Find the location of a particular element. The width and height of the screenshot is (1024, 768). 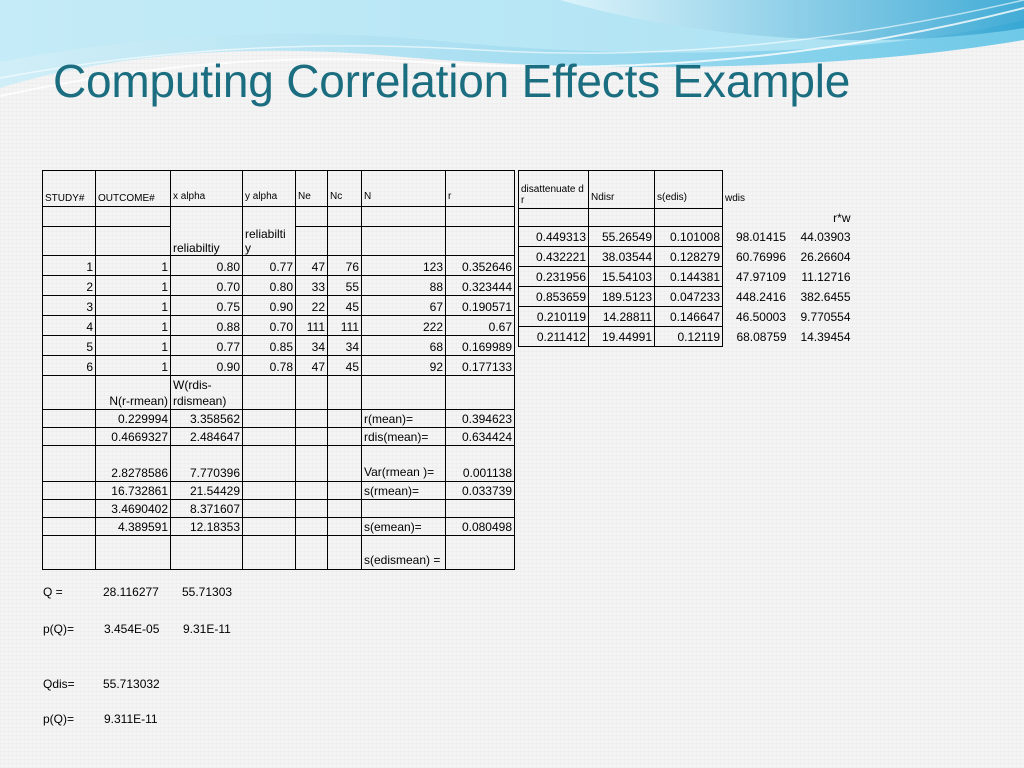

cell-s-edis: 0.12119 is located at coordinates (688, 336).